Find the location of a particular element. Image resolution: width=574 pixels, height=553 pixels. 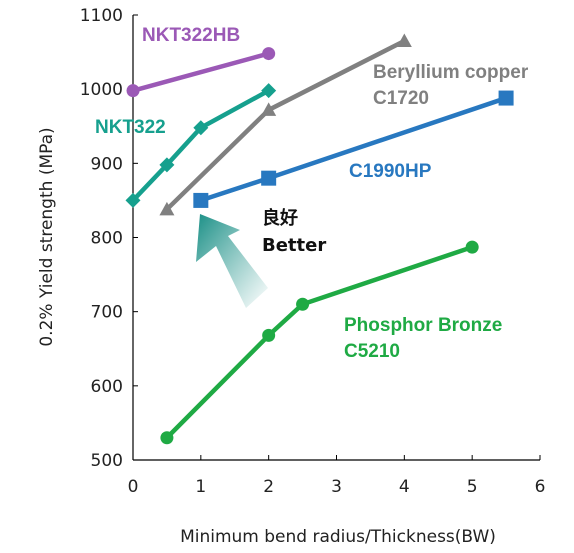

series-c1990hp is located at coordinates (353, 149).